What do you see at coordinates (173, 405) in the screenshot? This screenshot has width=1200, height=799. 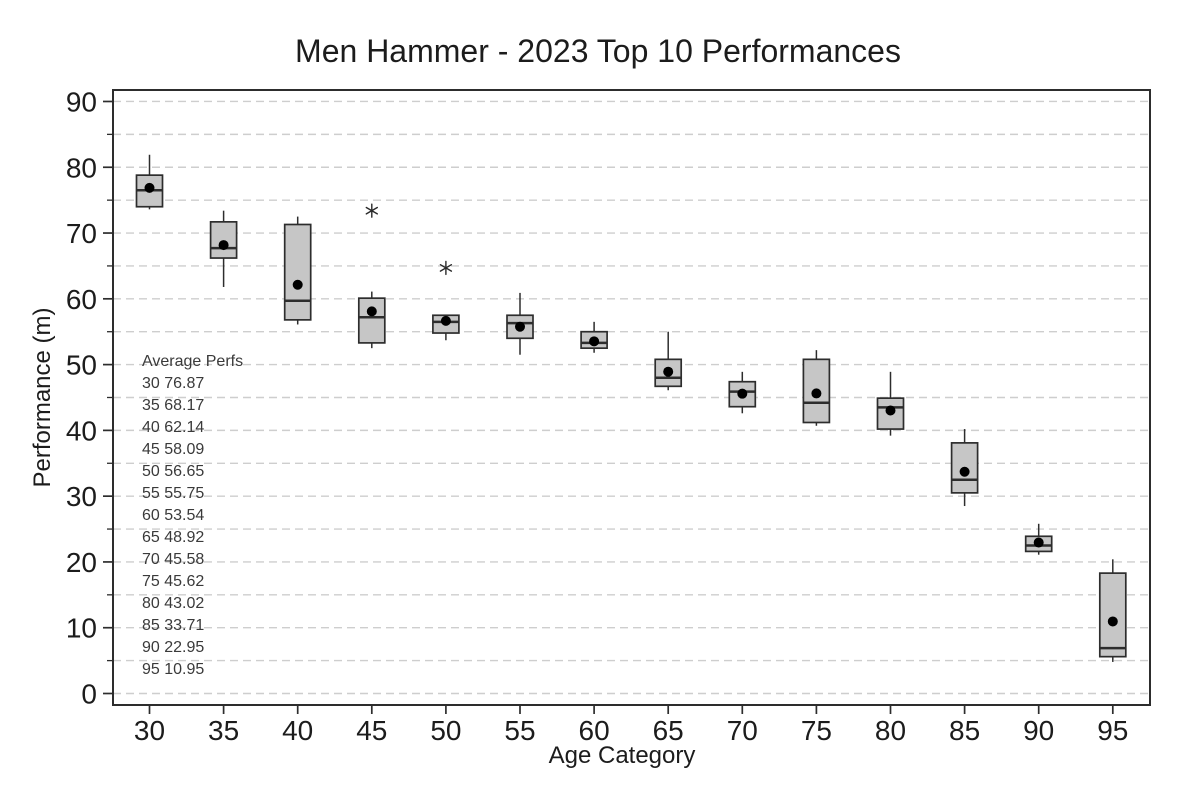 I see `annotation-line: 35 68.17` at bounding box center [173, 405].